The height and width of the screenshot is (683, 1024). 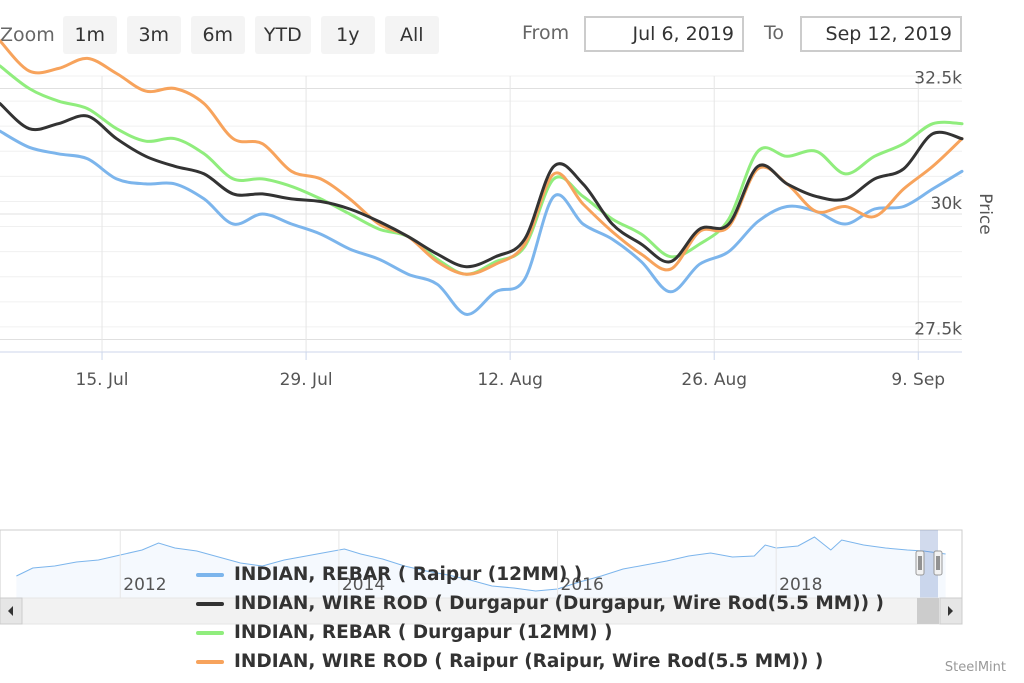 I want to click on to-label: To, so click(x=774, y=33).